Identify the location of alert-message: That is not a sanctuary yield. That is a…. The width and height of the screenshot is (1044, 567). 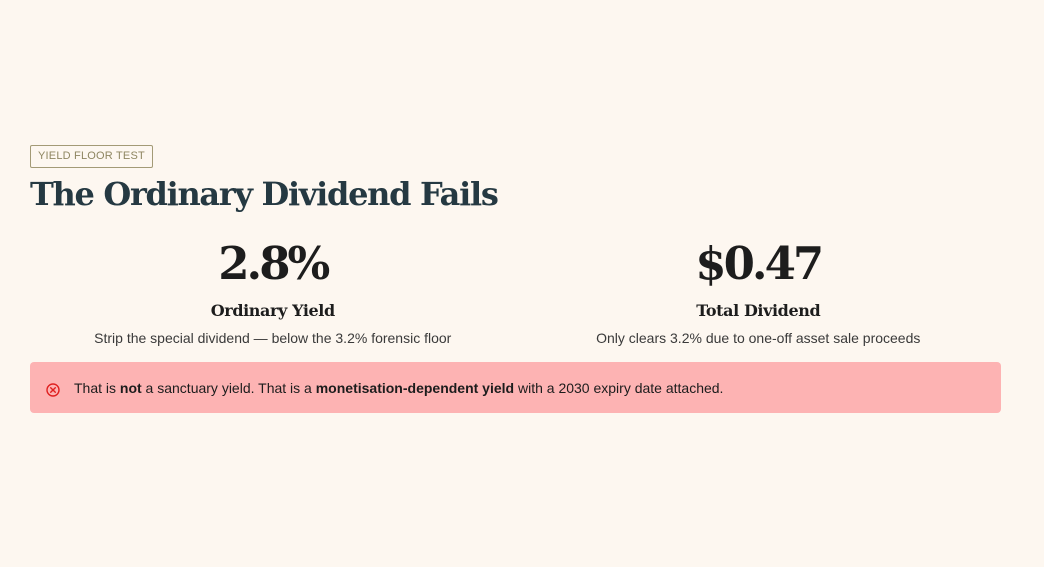
(398, 388).